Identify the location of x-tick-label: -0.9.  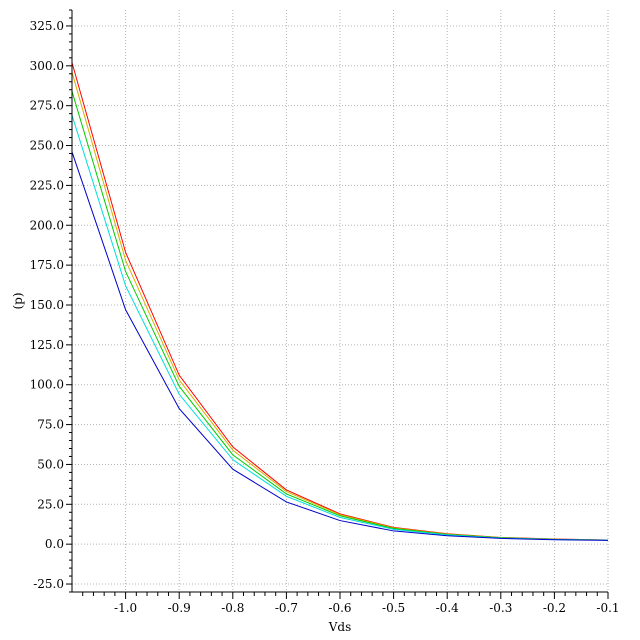
(179, 608).